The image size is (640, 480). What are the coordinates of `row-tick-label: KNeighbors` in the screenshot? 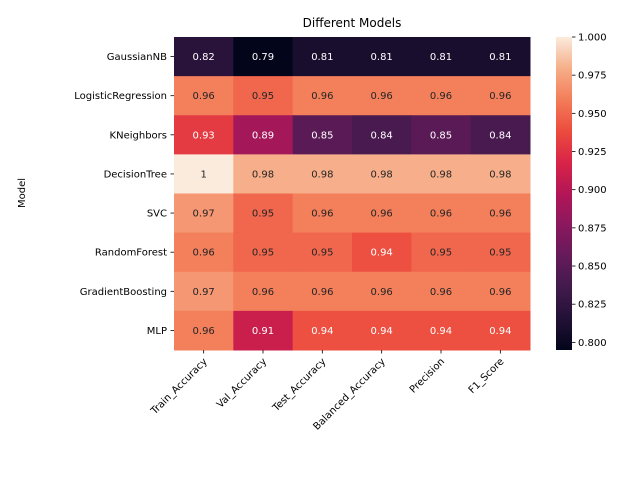 It's located at (138, 135).